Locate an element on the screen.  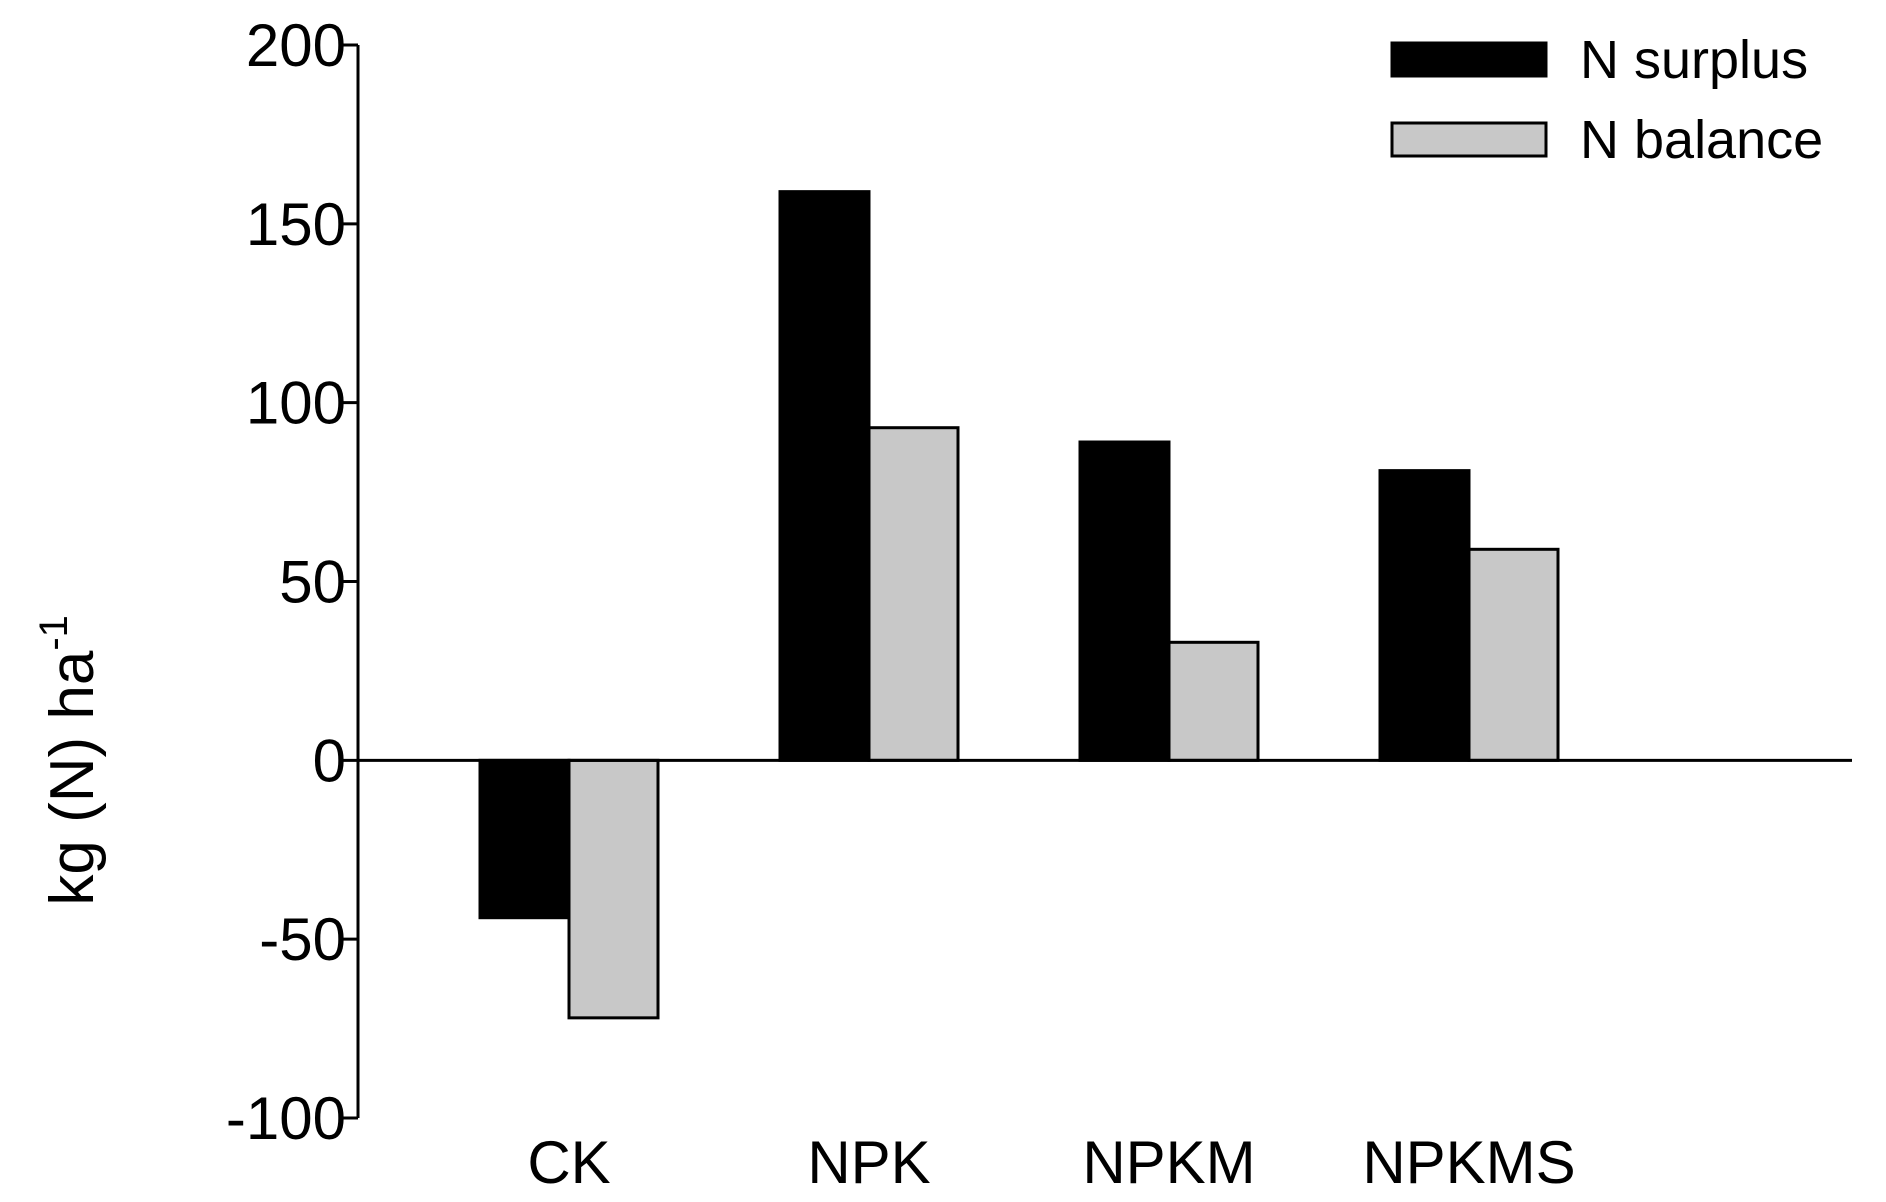
bar-npkm-n-balance is located at coordinates (1213, 701).